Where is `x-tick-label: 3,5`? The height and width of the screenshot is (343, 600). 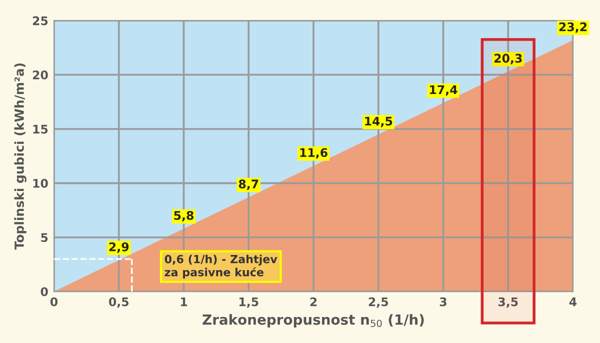 x-tick-label: 3,5 is located at coordinates (508, 302).